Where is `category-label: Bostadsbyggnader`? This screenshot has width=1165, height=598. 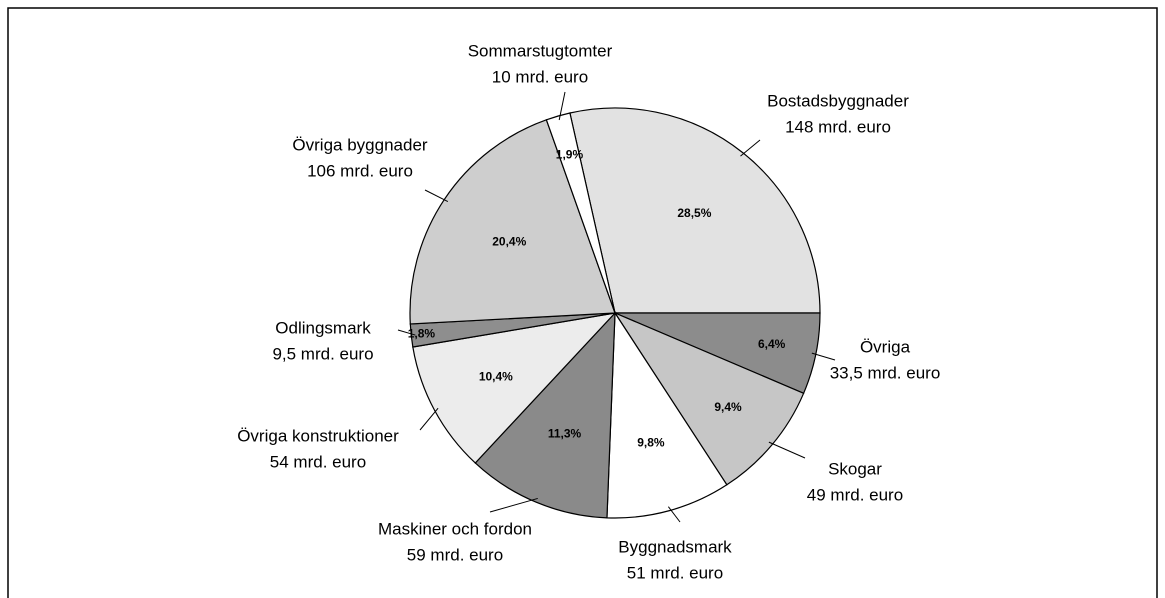
category-label: Bostadsbyggnader is located at coordinates (838, 100).